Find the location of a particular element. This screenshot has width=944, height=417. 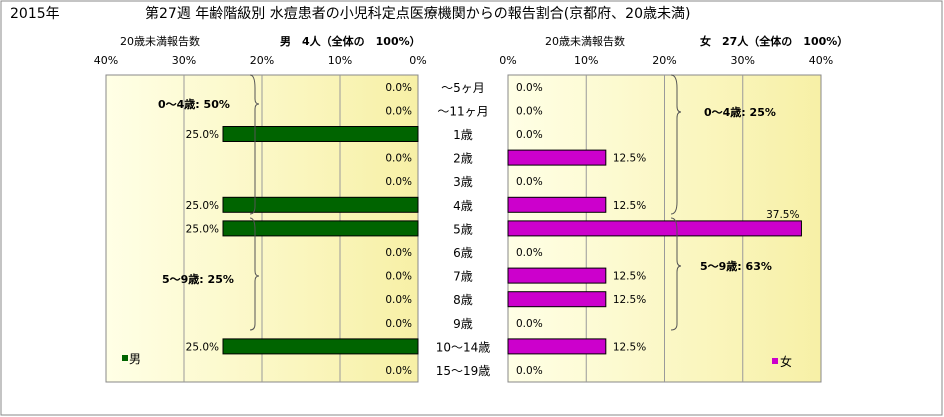

male-axis-ticks: 0% 10% 20% 30% 40% is located at coordinates (260, 60).